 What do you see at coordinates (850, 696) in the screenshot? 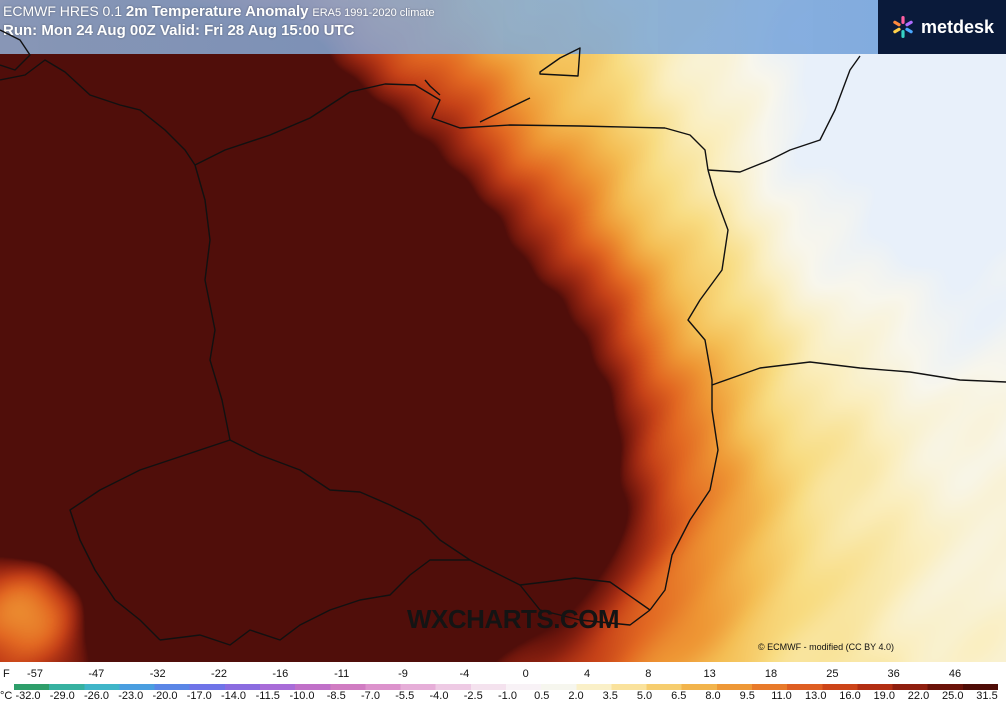
I see `legend-tick-c-24: 16.0` at bounding box center [850, 696].